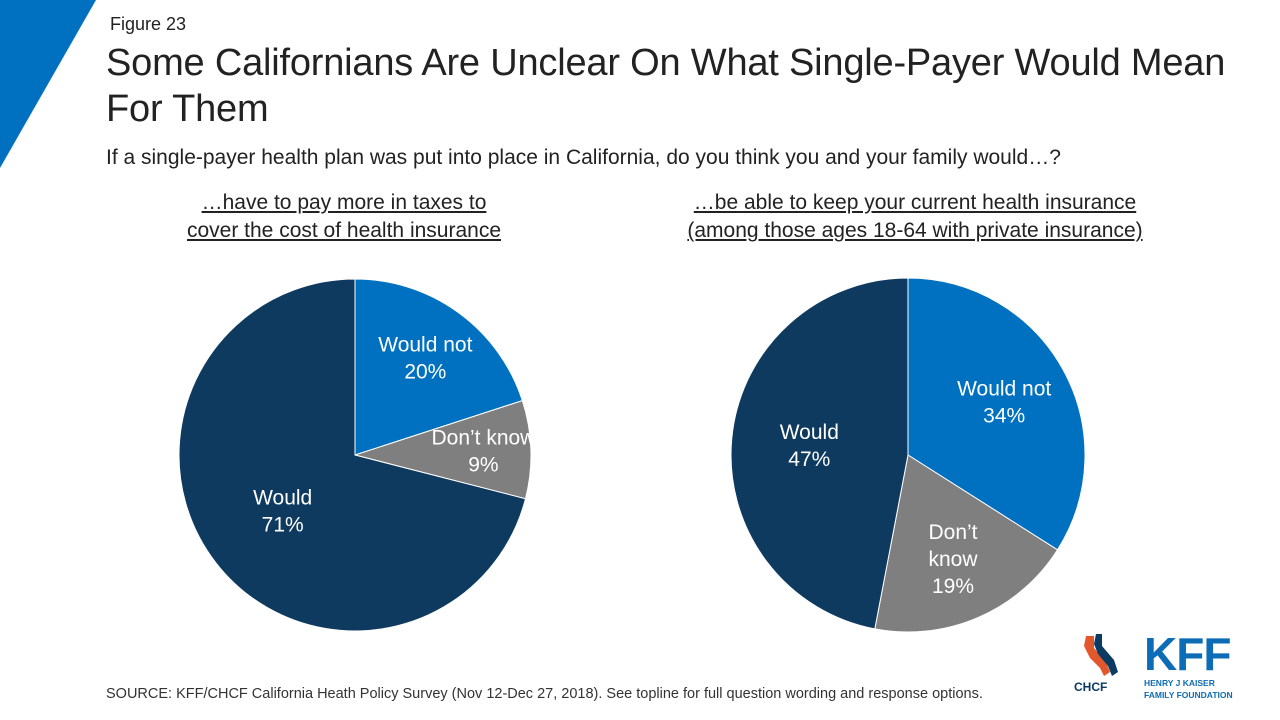 This screenshot has width=1280, height=720. I want to click on chart-heading-line: cover the cost of health insurance, so click(343, 230).